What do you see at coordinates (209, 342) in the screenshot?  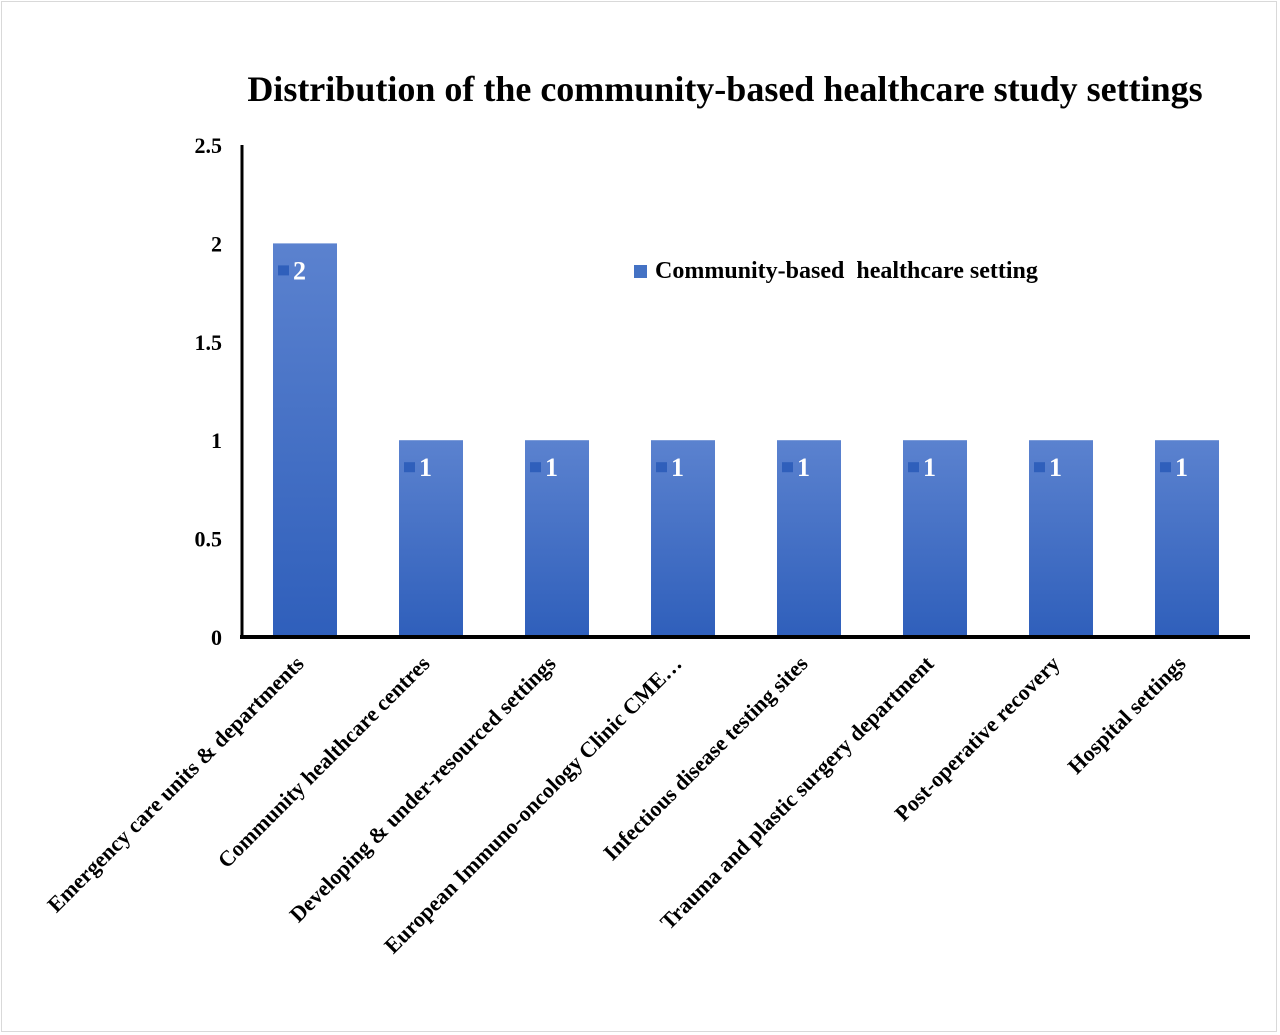 I see `y-tick-label: 1.5` at bounding box center [209, 342].